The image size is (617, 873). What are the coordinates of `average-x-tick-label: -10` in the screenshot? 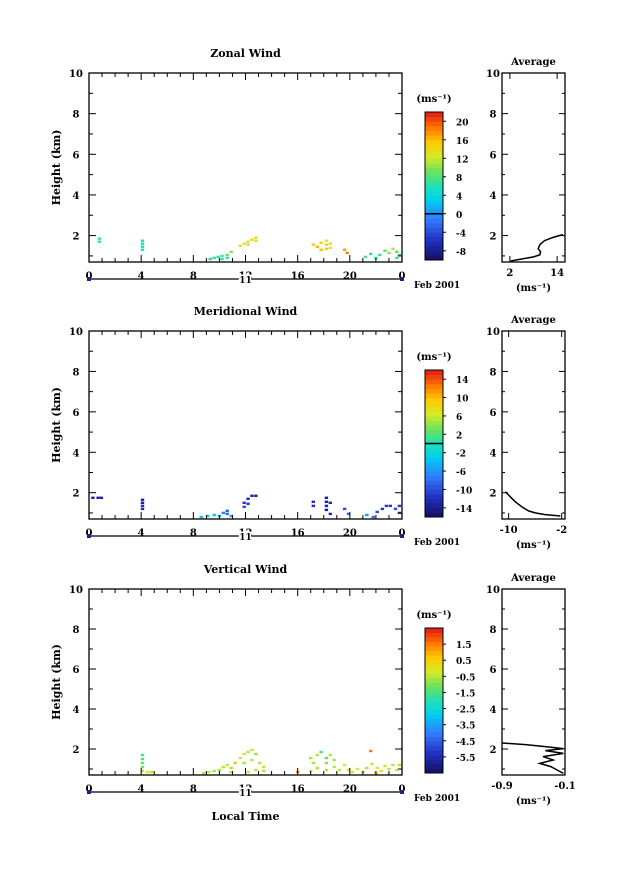 It's located at (509, 530).